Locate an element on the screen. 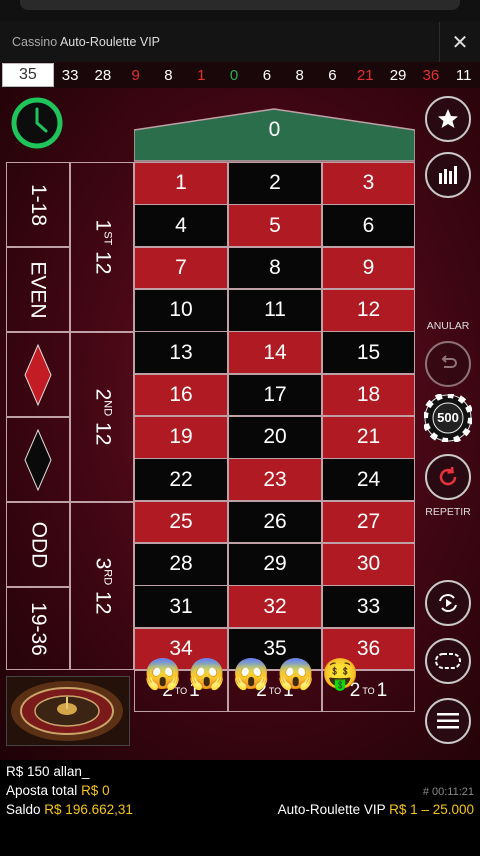  zero-cell is located at coordinates (274, 135).